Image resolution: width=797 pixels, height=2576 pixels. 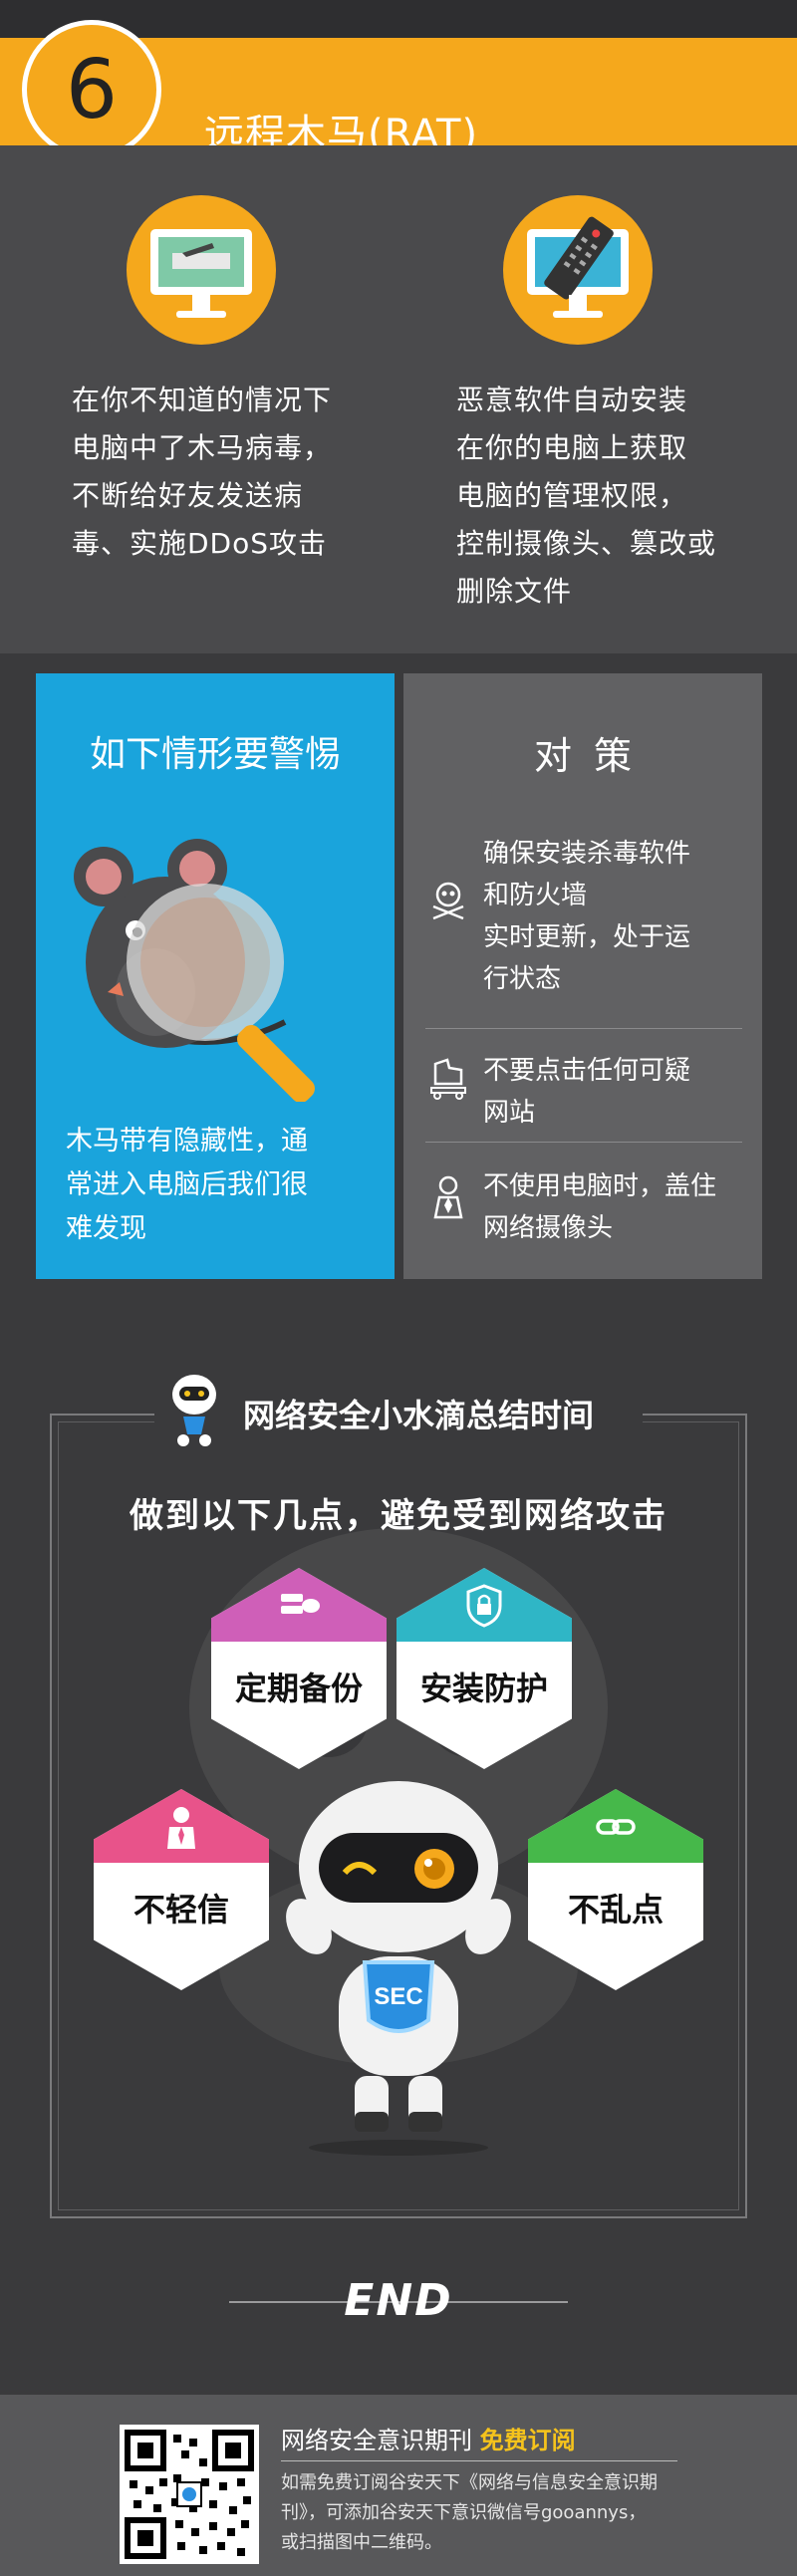 I want to click on user-tie-icon, so click(x=181, y=1828).